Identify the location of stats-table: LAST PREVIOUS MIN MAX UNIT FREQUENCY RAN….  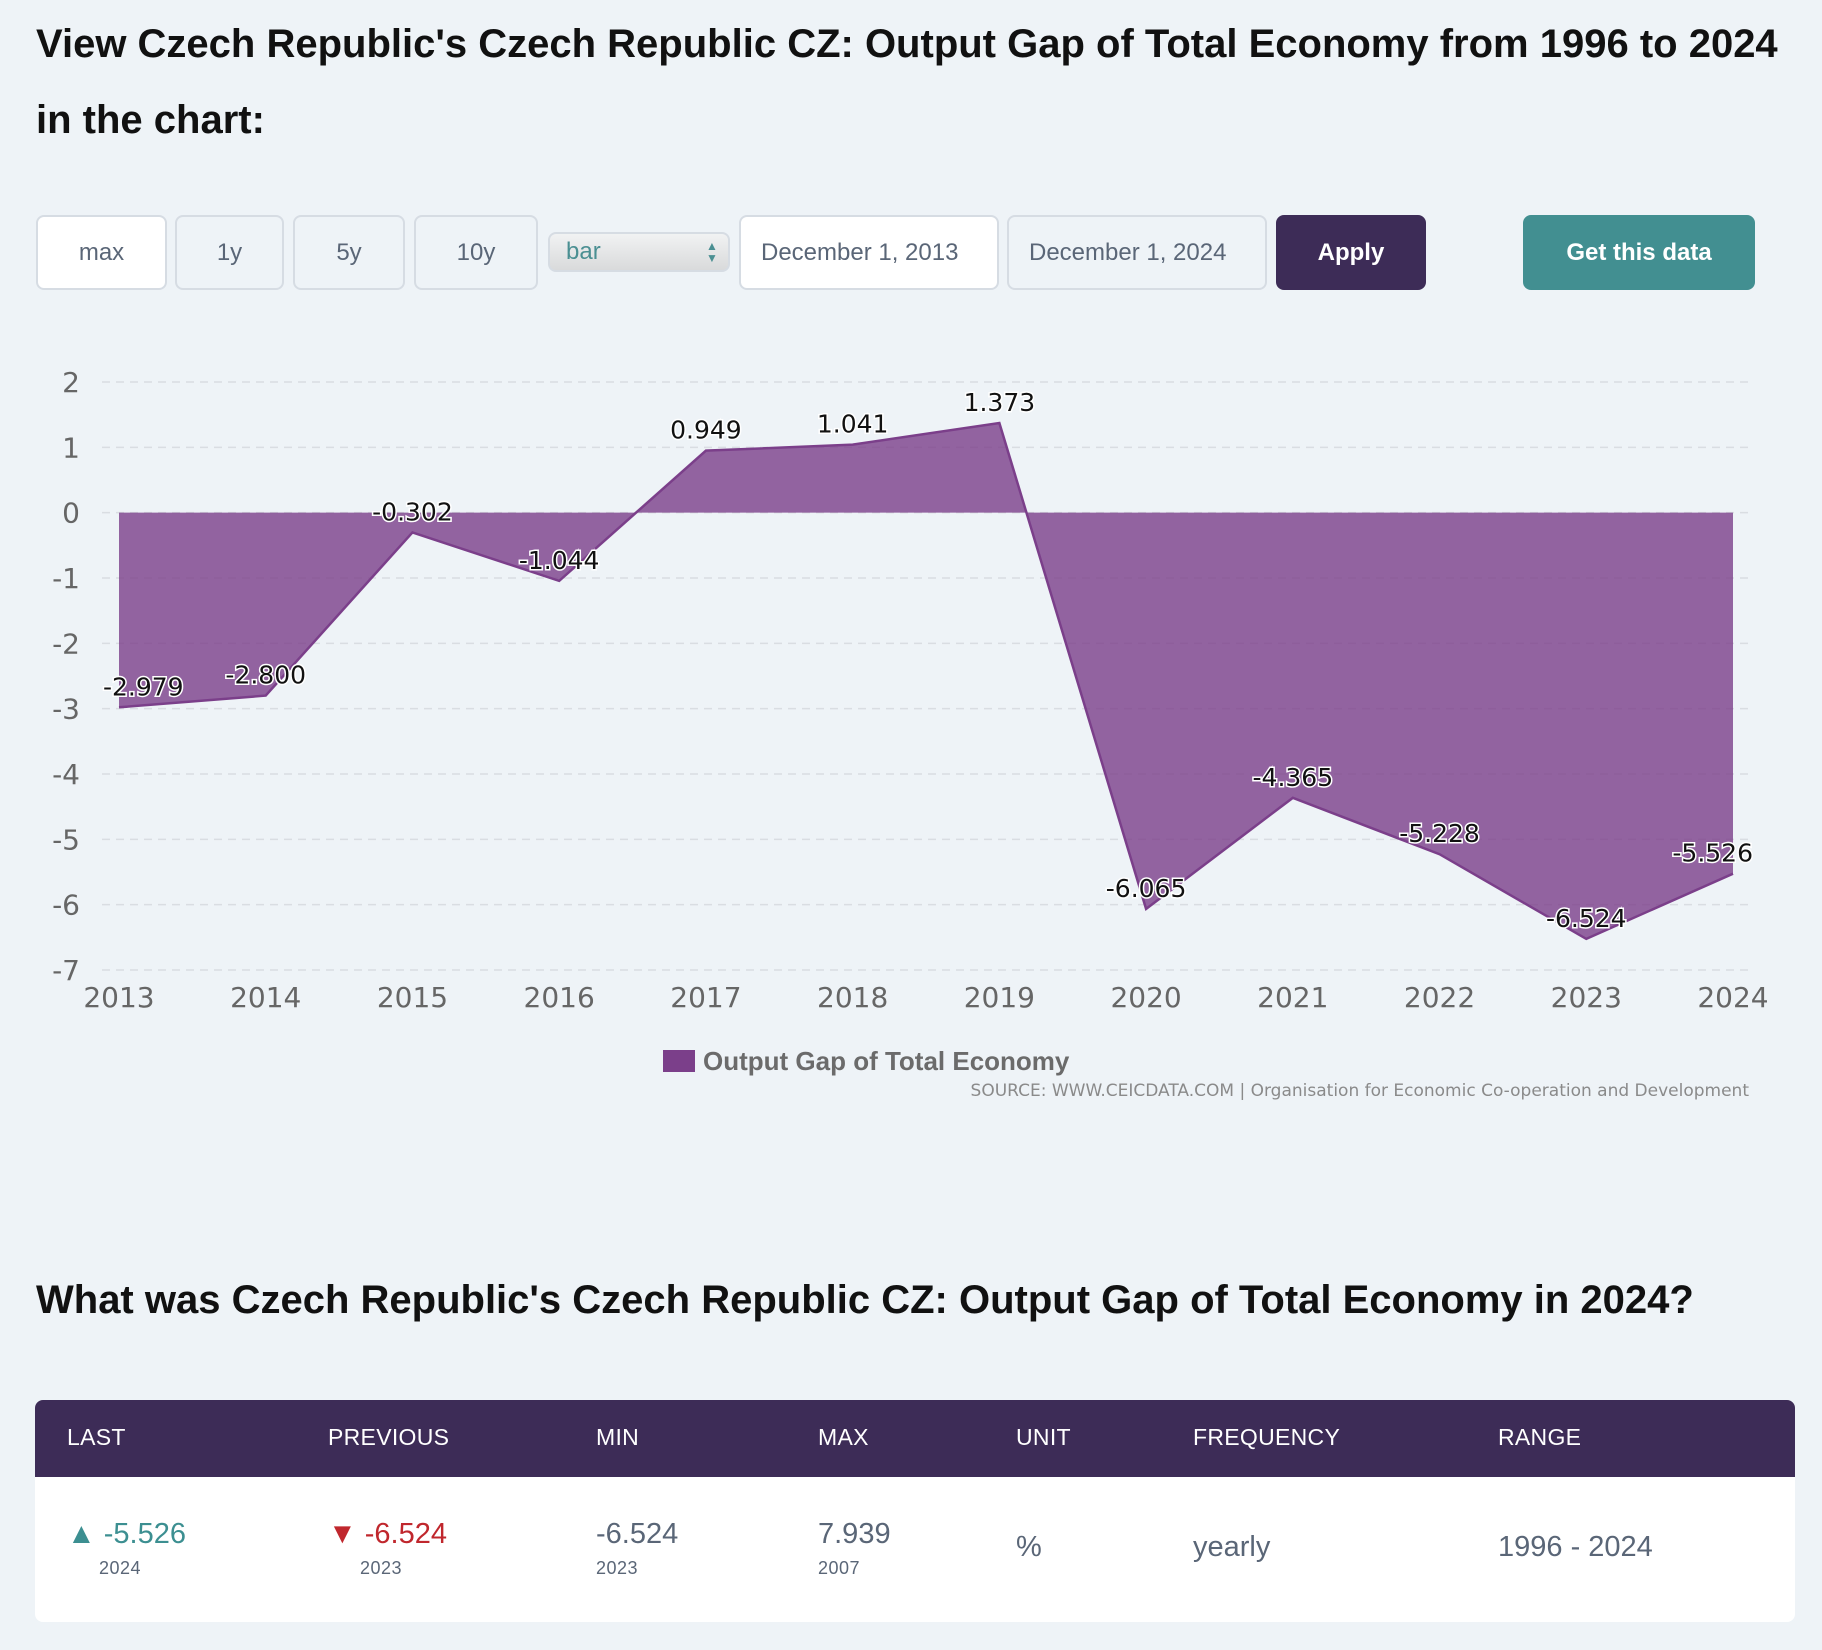
(915, 1511).